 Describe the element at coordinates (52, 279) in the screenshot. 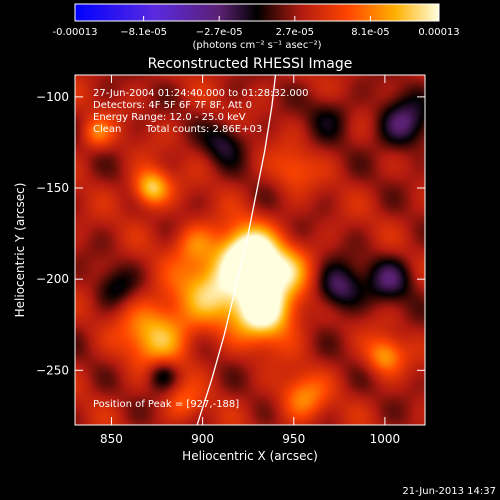

I see `y-tick-label: −200` at that location.